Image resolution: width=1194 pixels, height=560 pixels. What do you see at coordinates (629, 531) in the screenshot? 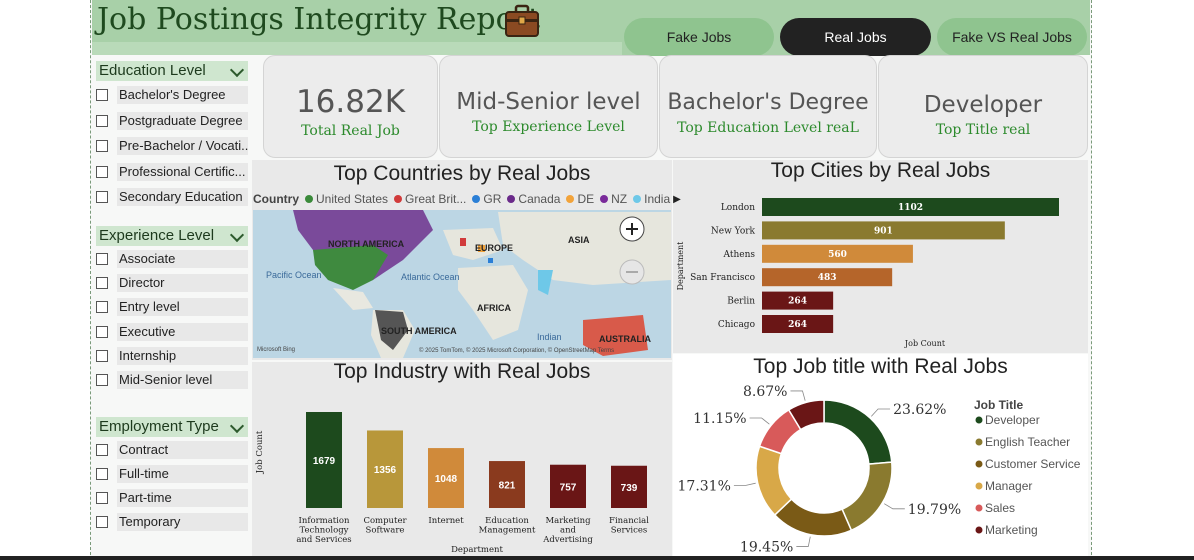
I see `industry-tick-label: Services` at bounding box center [629, 531].